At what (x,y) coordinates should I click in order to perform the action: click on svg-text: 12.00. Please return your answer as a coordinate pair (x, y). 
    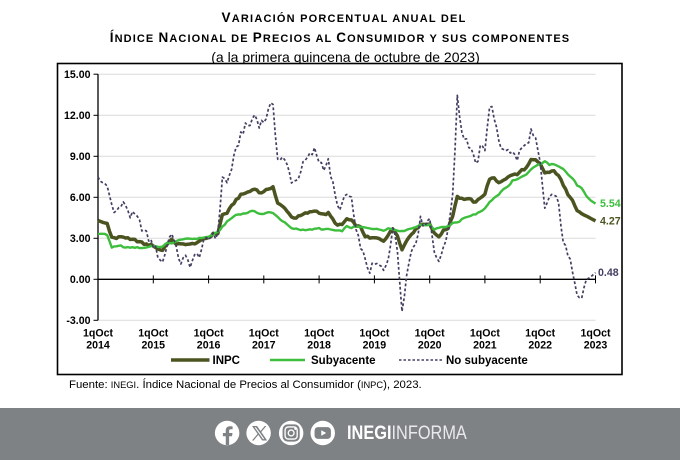
    Looking at the image, I should click on (77, 116).